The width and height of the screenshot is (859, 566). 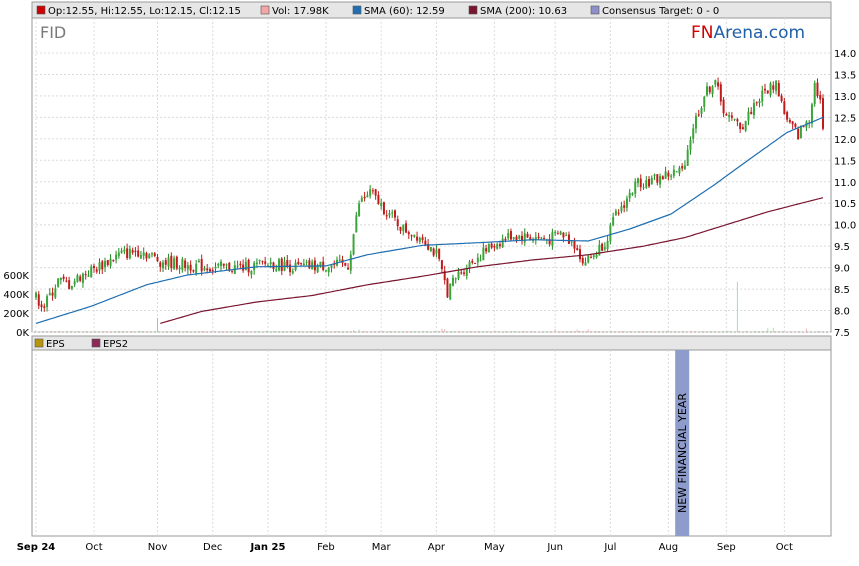 What do you see at coordinates (382, 547) in the screenshot?
I see `month-label: Mar` at bounding box center [382, 547].